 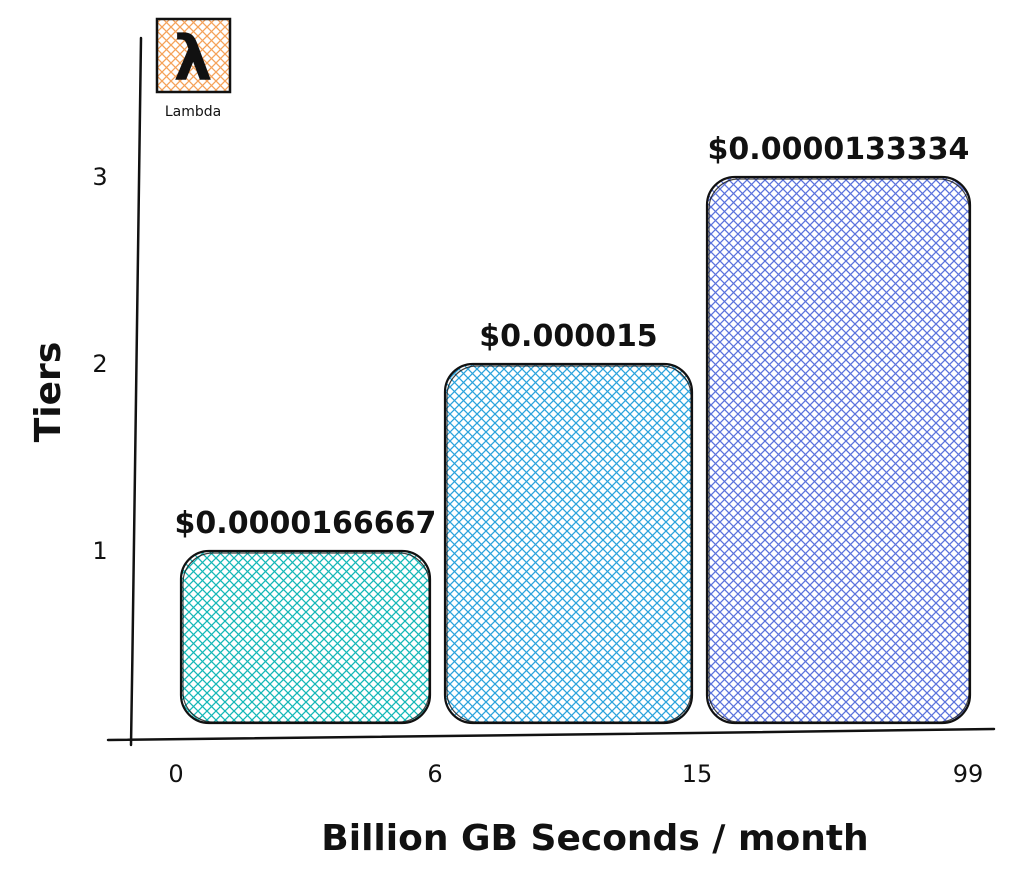 What do you see at coordinates (551, 734) in the screenshot?
I see `x-axis-line` at bounding box center [551, 734].